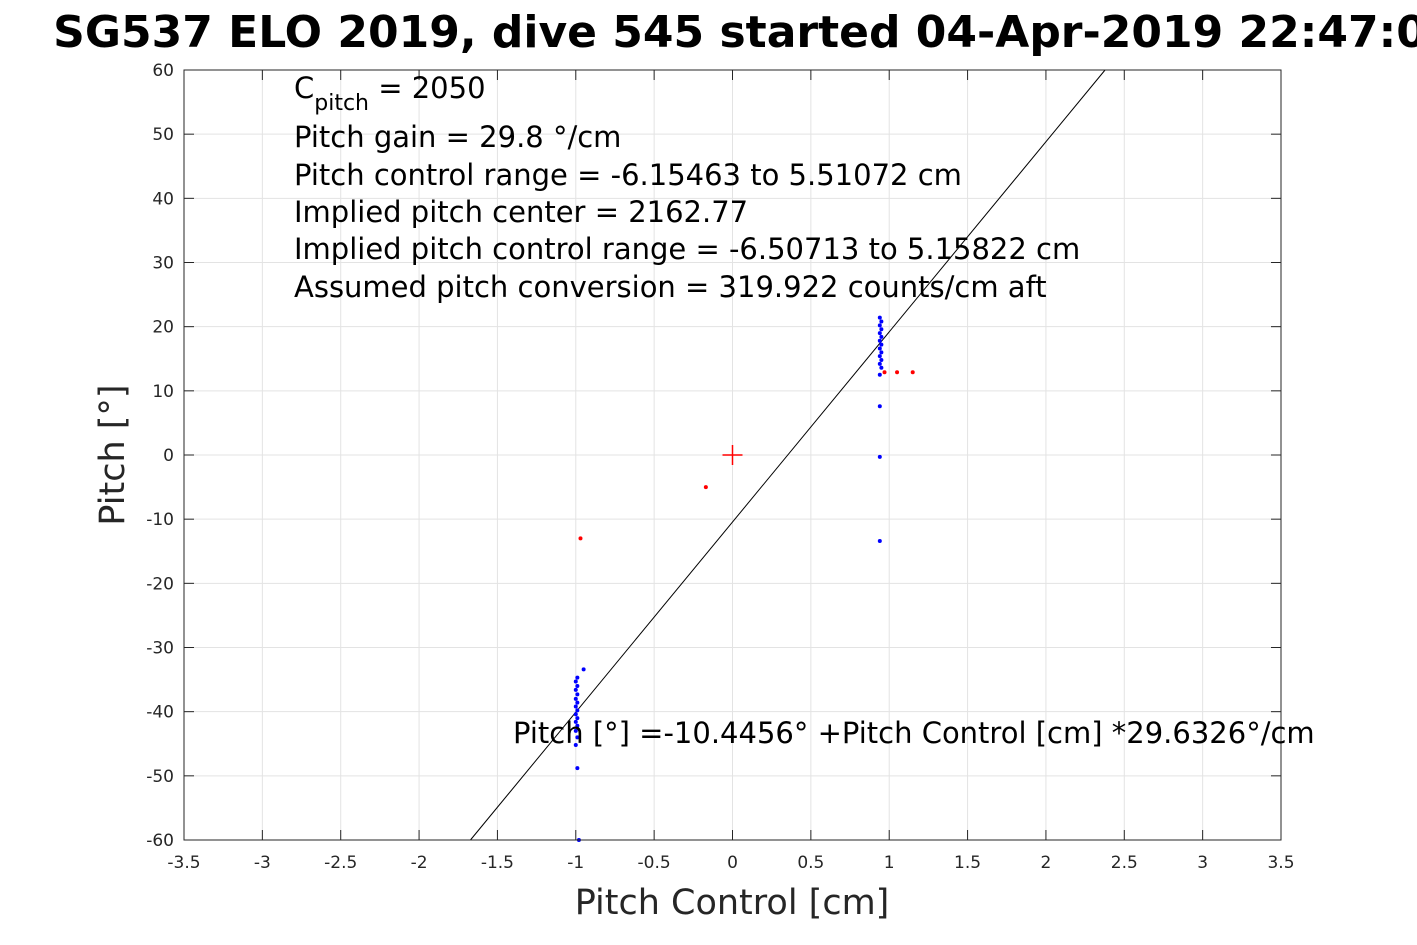 This screenshot has height=945, width=1417. I want to click on x-tick-label: 3, so click(1202, 863).